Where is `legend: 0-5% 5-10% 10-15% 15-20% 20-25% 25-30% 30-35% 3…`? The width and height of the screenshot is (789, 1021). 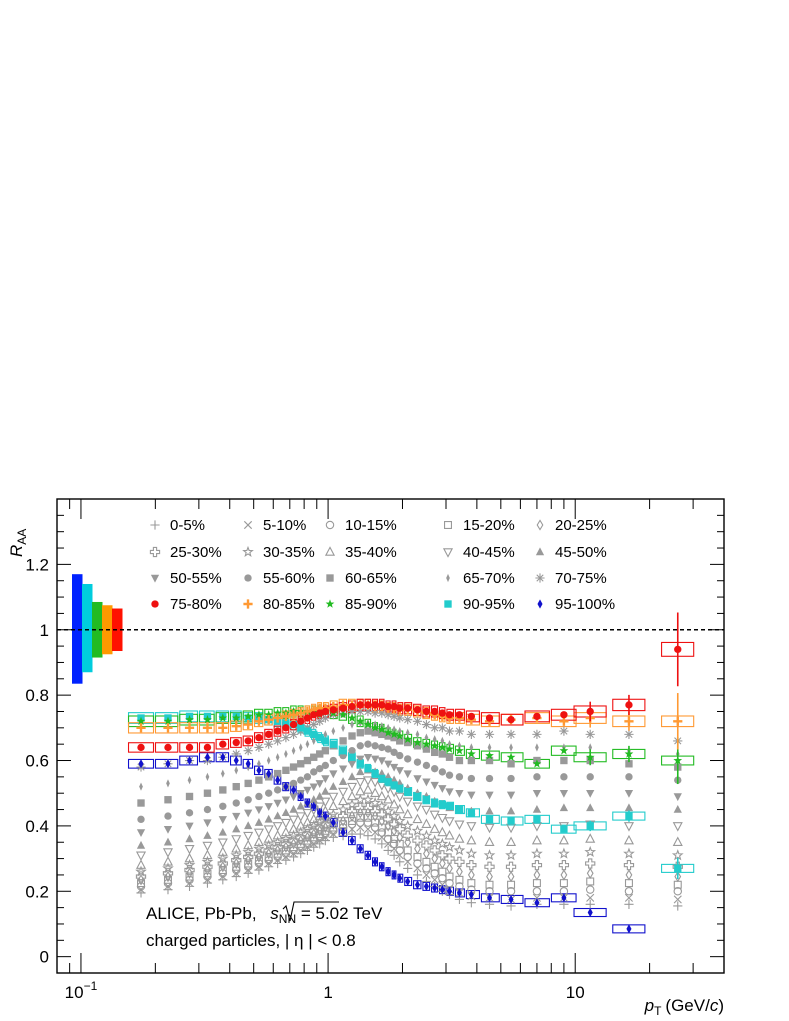
legend: 0-5% 5-10% 10-15% 15-20% 20-25% 25-30% 30-35% 3… is located at coordinates (382, 565).